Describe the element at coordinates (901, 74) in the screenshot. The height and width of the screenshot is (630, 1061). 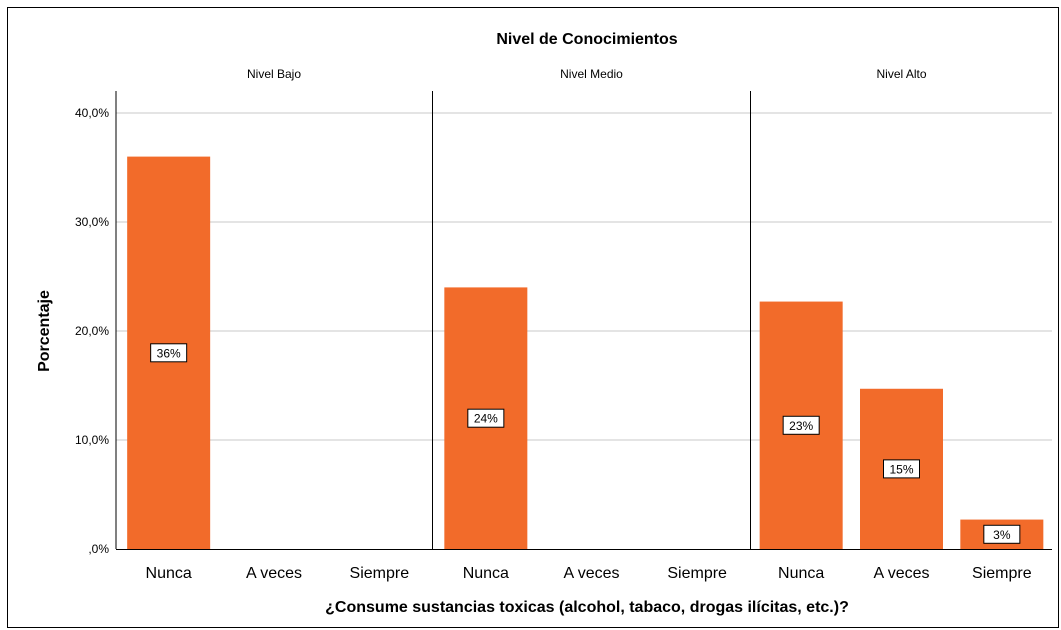
I see `panel-header: Nivel Alto` at that location.